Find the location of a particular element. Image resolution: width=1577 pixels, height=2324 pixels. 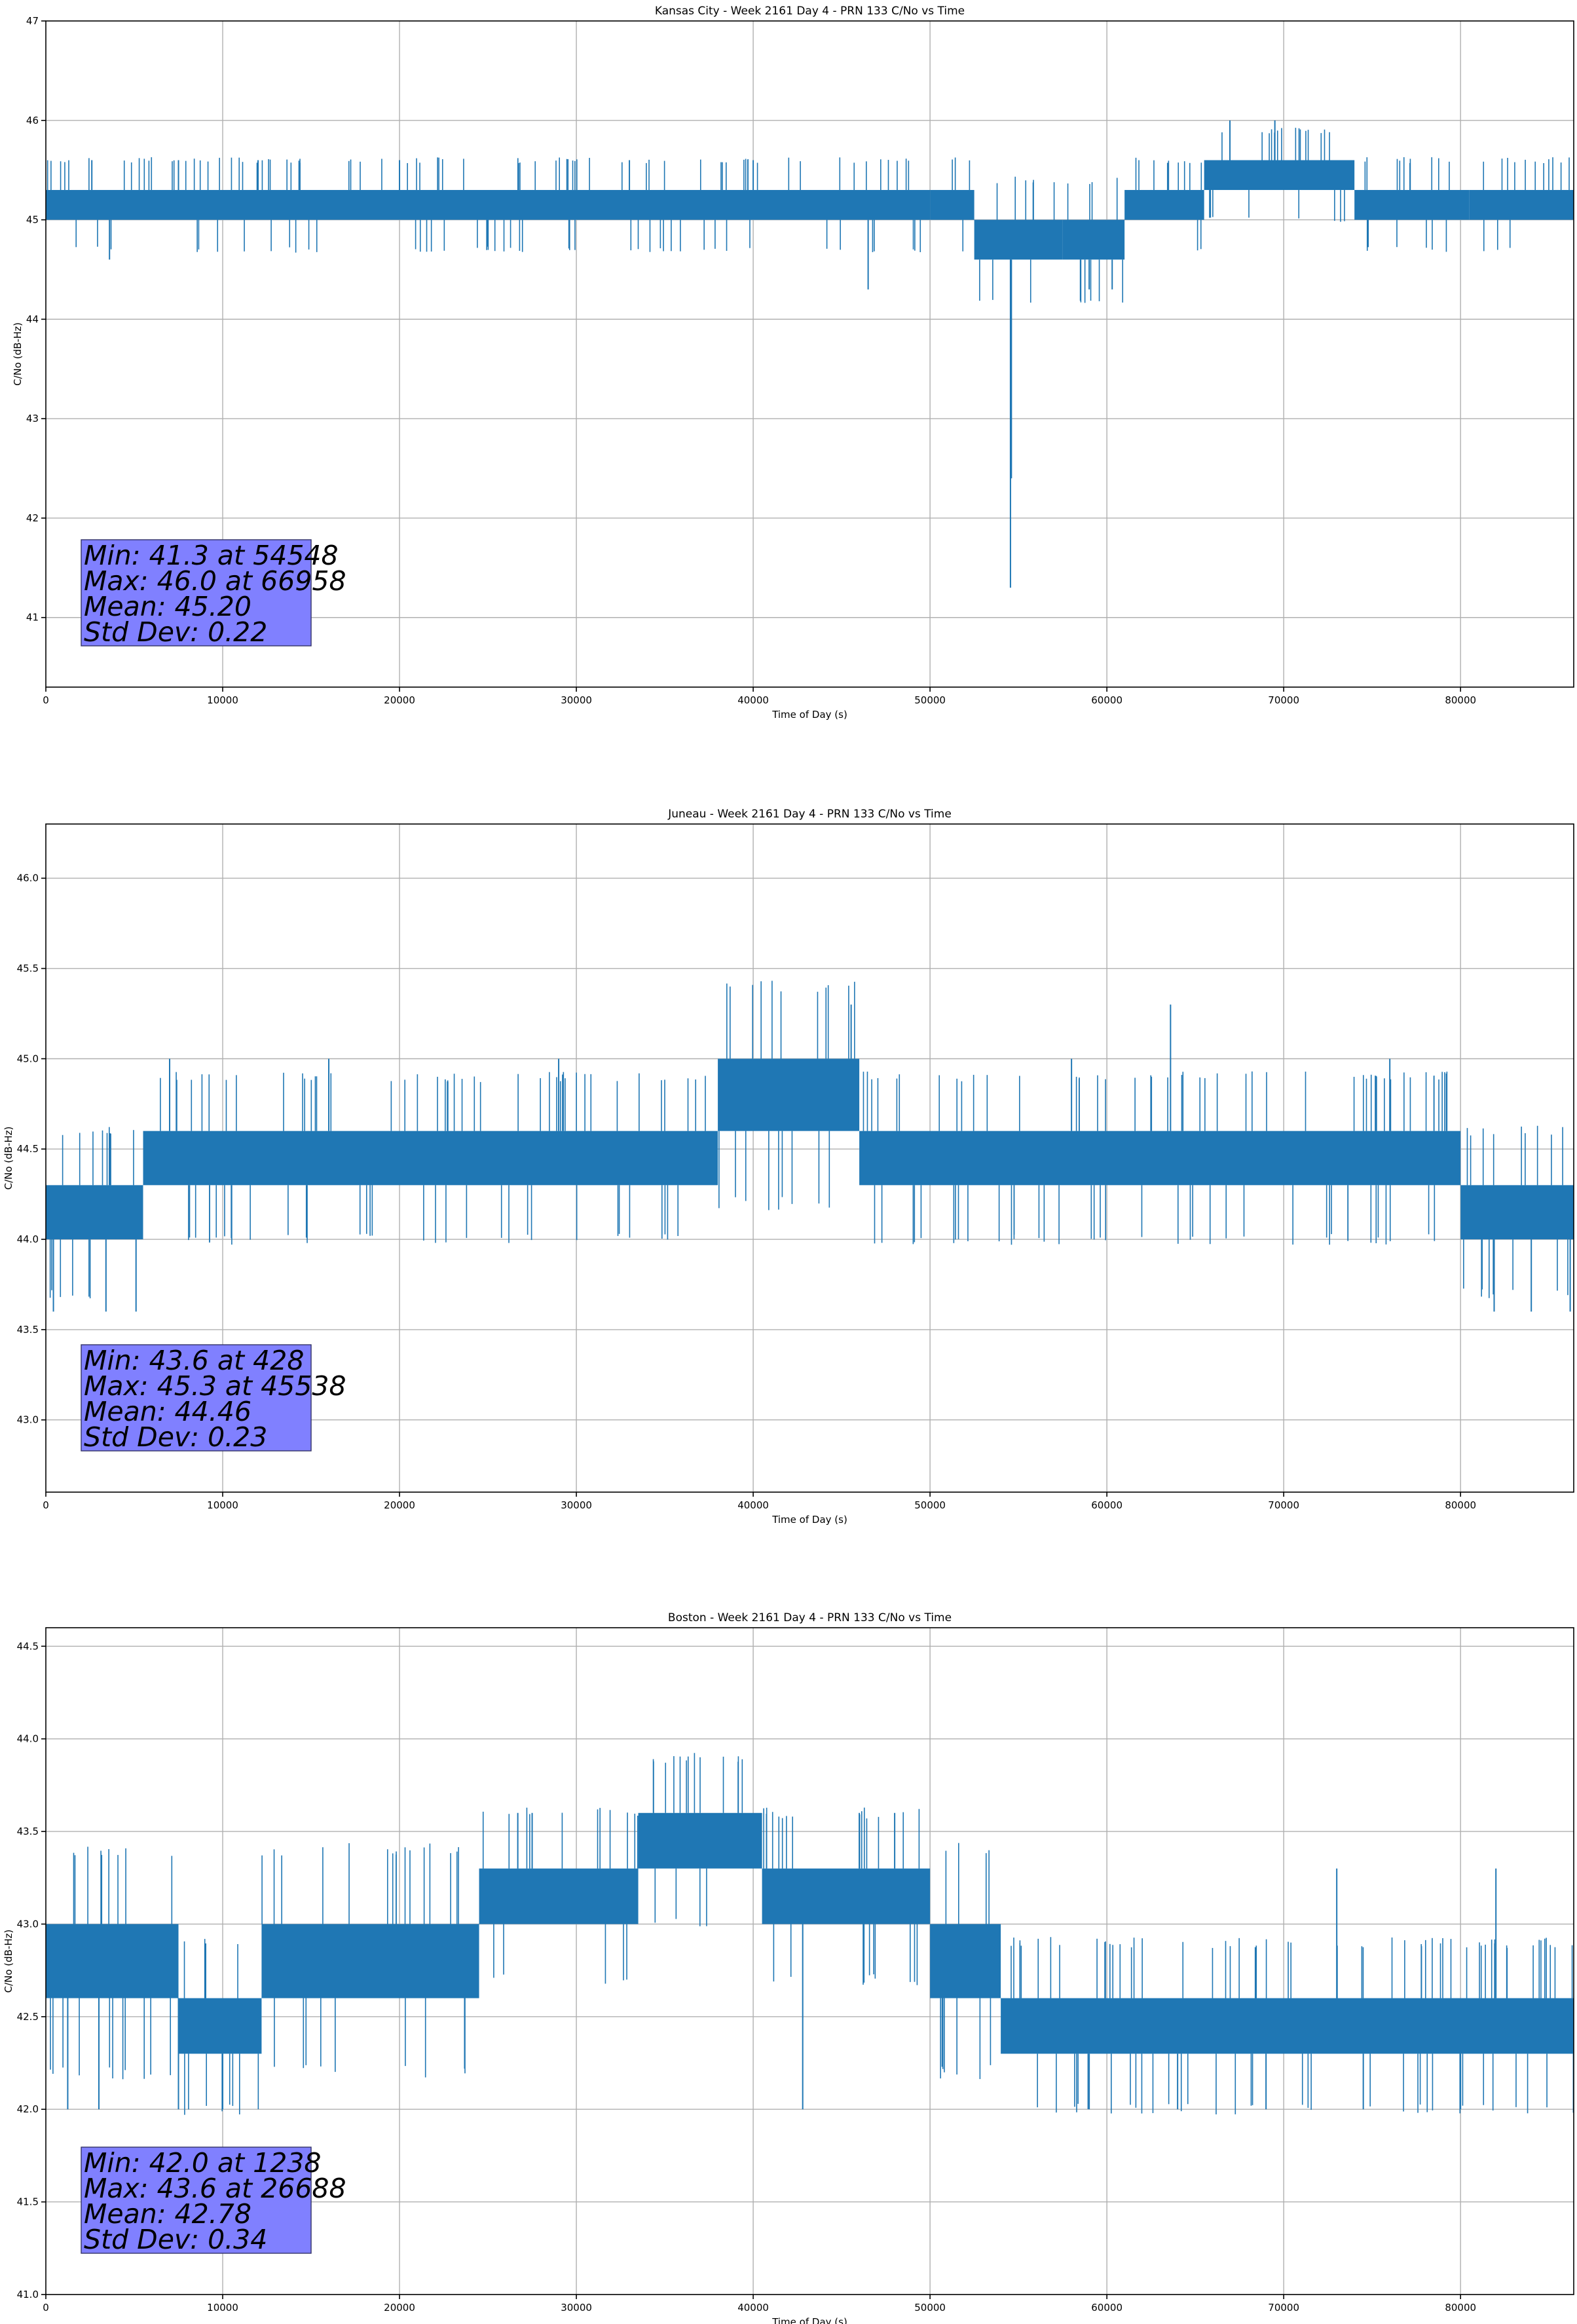

y-tick-label: 41 is located at coordinates (32, 618).